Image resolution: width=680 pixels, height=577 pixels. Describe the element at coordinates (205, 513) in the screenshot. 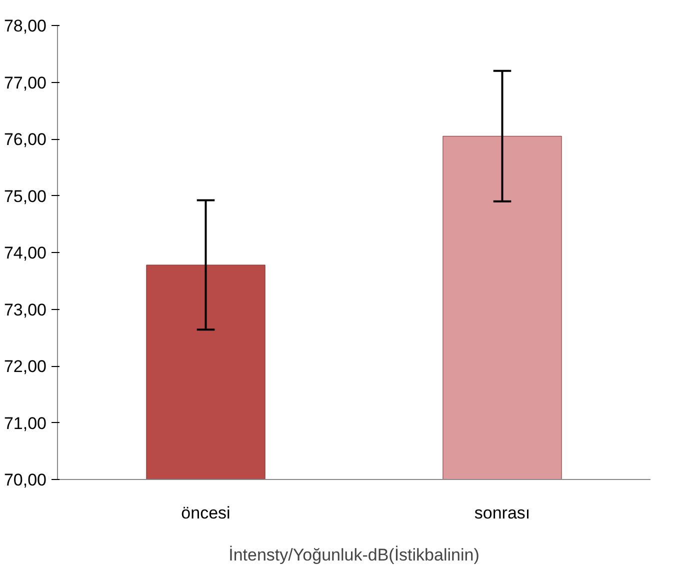

I see `x-tick-label: öncesi` at that location.